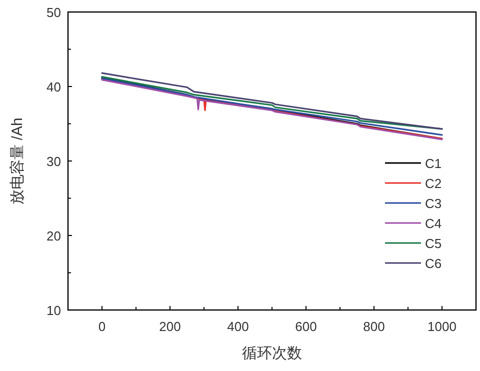 Image resolution: width=480 pixels, height=371 pixels. What do you see at coordinates (433, 203) in the screenshot?
I see `legend-label: C3` at bounding box center [433, 203].